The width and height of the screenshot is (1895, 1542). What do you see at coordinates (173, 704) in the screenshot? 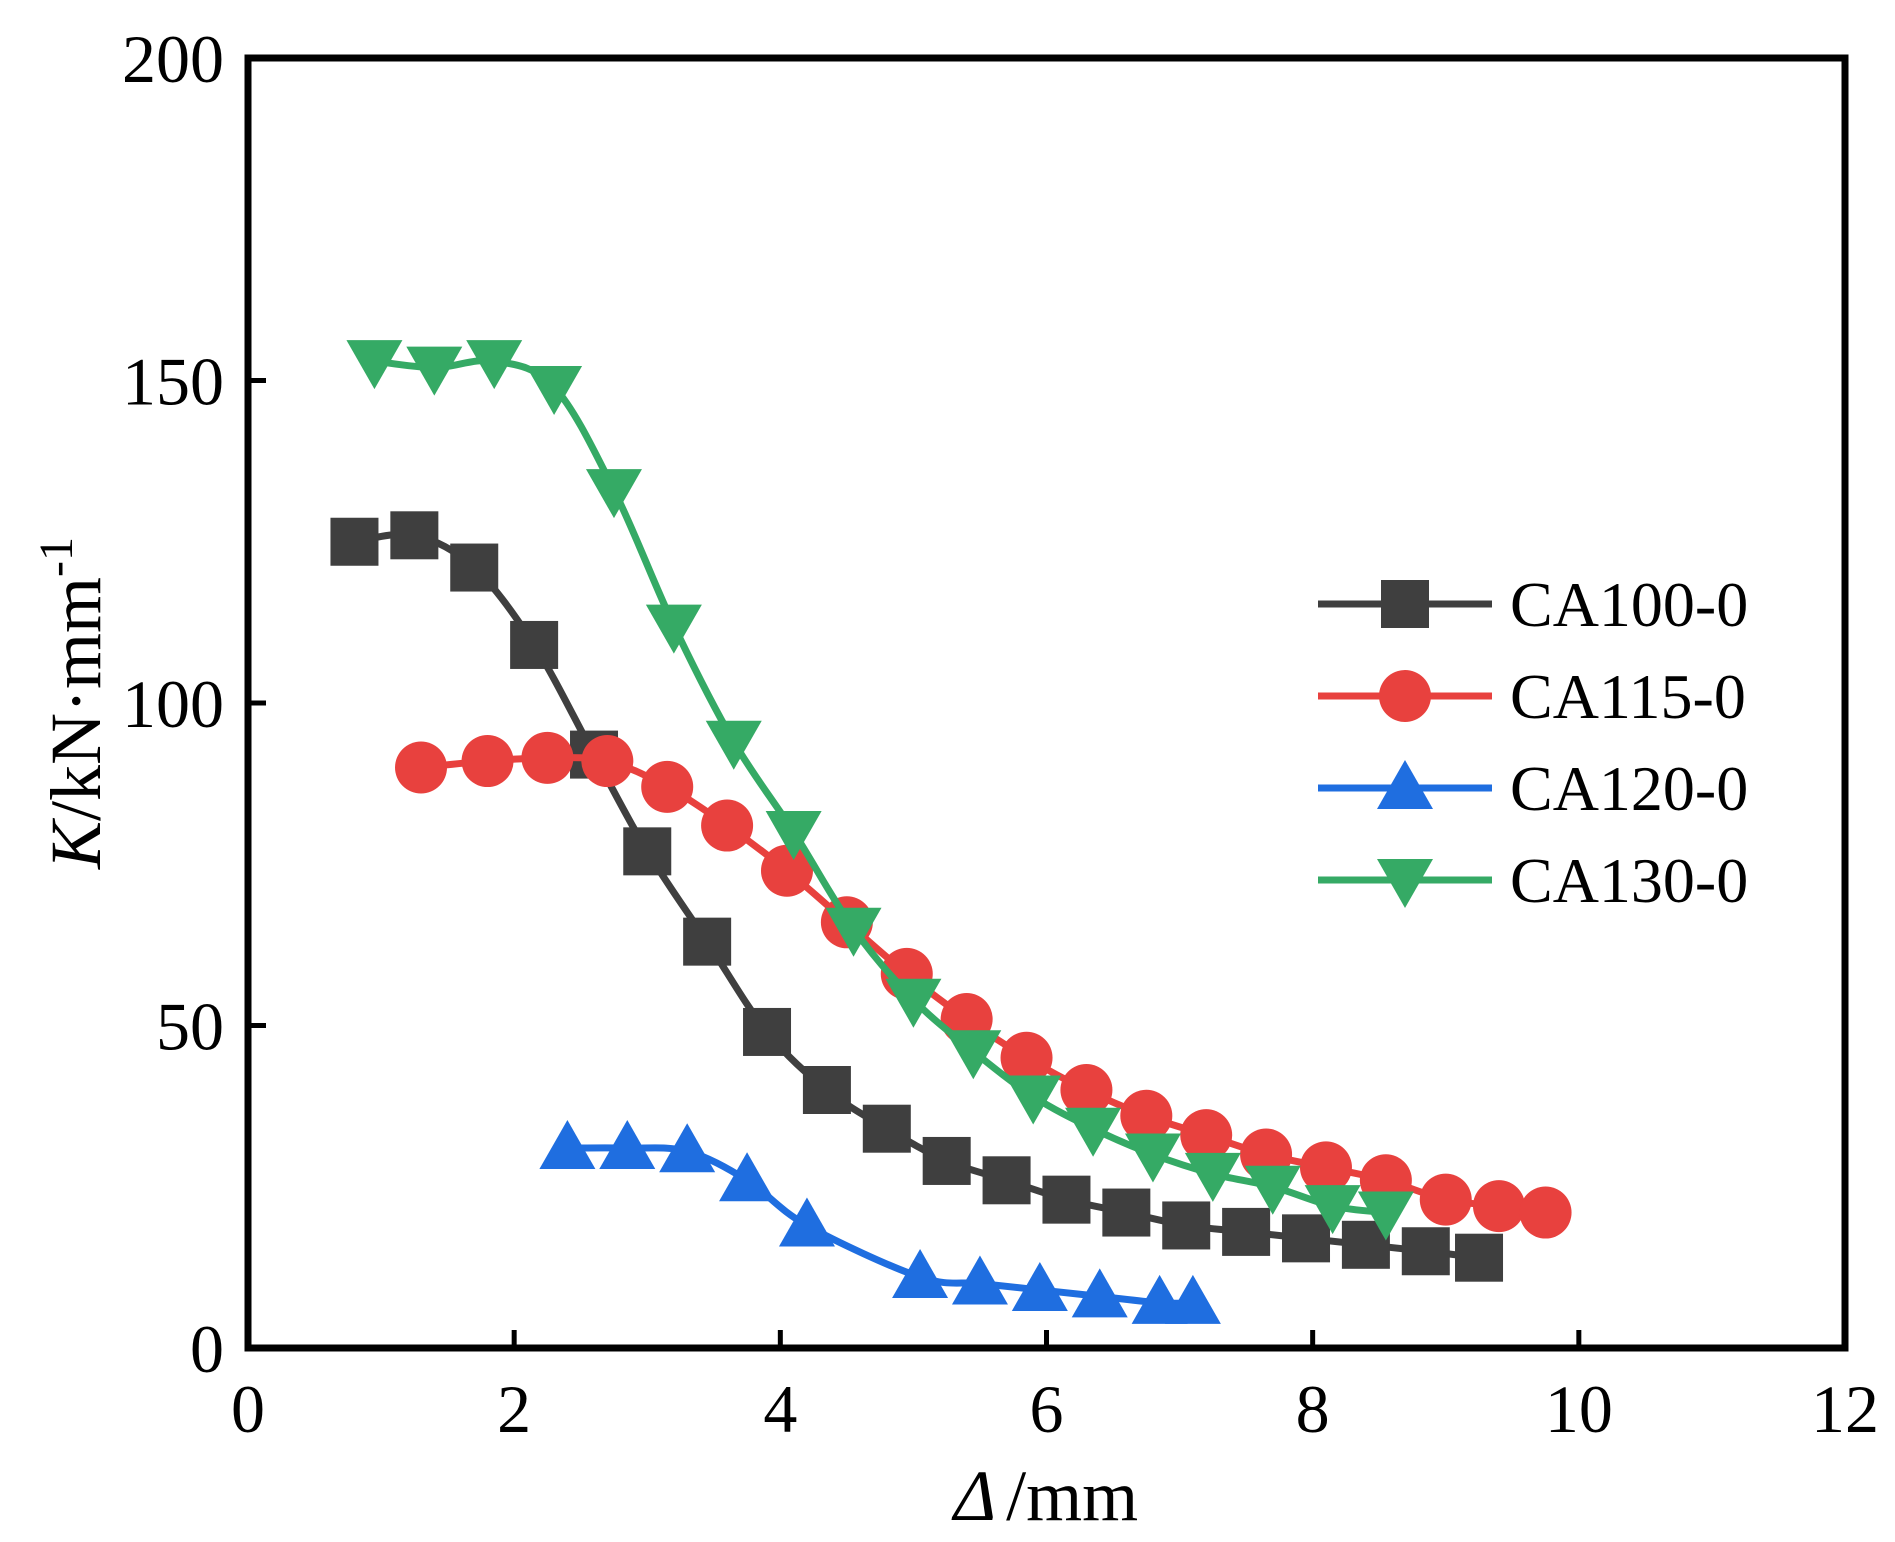
I see `y-tick-label: 100` at bounding box center [173, 704].